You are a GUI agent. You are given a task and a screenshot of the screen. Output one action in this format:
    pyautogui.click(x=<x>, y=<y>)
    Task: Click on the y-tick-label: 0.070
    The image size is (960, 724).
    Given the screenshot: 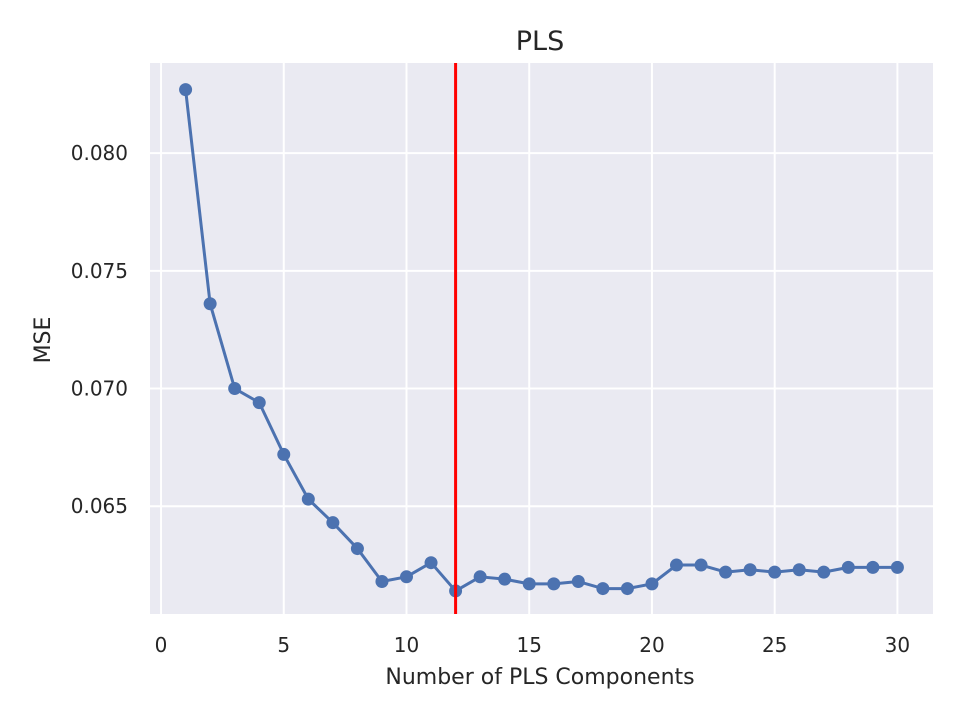 What is the action you would take?
    pyautogui.click(x=99, y=389)
    